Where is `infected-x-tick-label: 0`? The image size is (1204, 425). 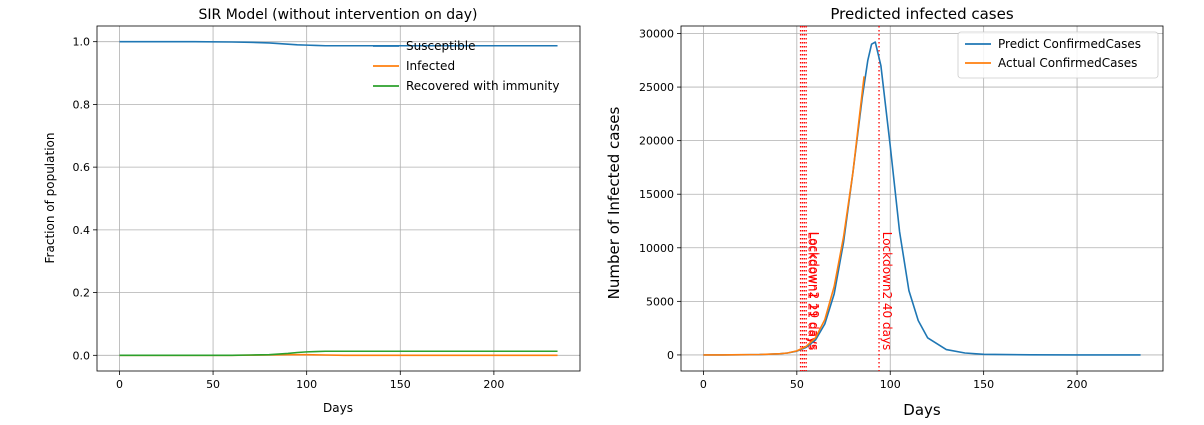 infected-x-tick-label: 0 is located at coordinates (703, 384).